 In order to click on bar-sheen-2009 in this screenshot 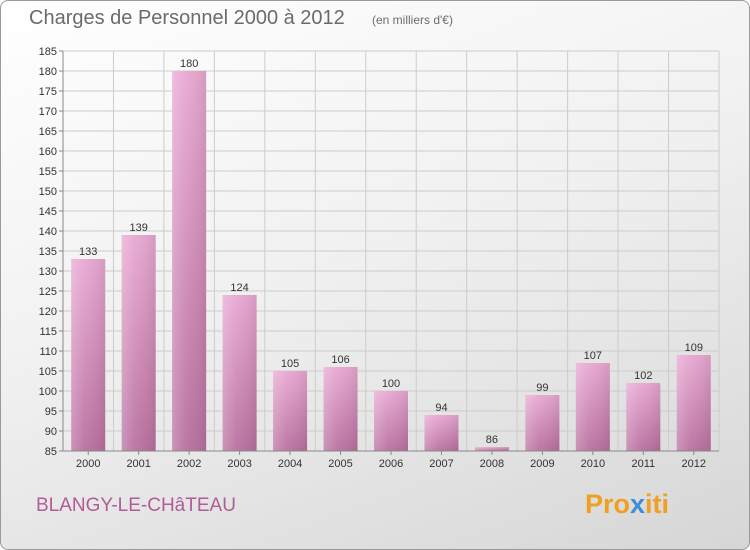, I will do `click(542, 423)`.